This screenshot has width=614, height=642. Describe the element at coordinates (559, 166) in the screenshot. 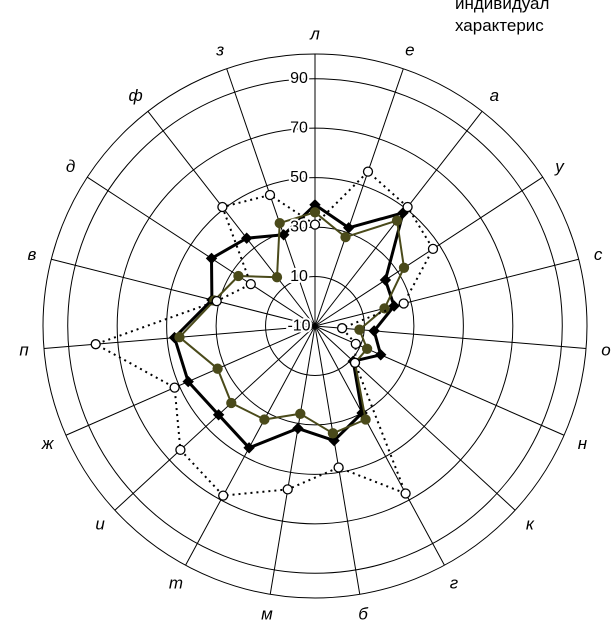

I see `axis-label: у` at that location.